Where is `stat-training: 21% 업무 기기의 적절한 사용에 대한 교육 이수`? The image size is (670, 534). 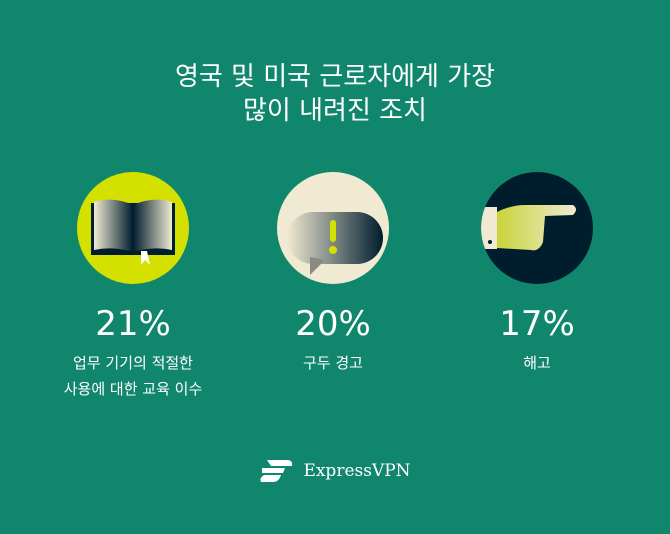
stat-training: 21% 업무 기기의 적절한 사용에 대한 교육 이수 is located at coordinates (133, 287).